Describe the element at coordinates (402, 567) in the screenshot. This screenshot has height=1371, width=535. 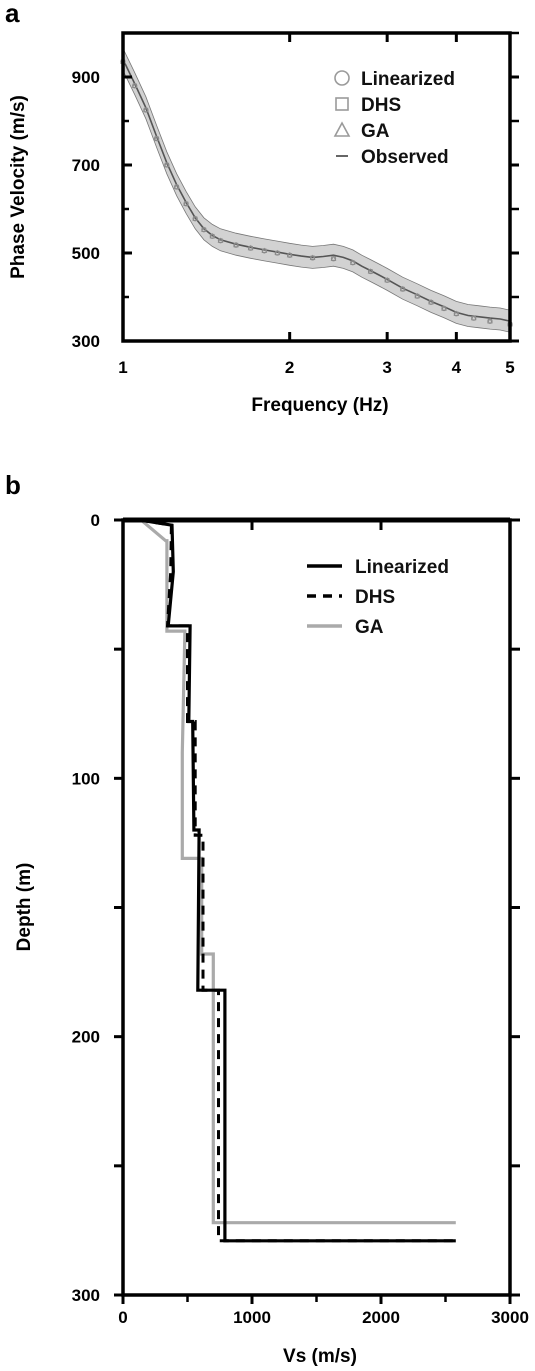
I see `legend-label-b: Linearized` at that location.